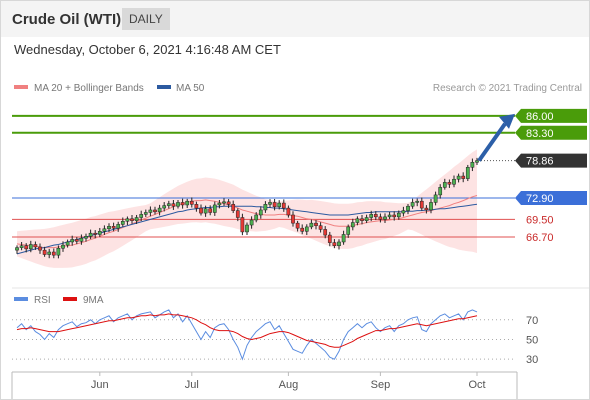  What do you see at coordinates (190, 88) in the screenshot?
I see `ma50-legend-label: MA 50` at bounding box center [190, 88].